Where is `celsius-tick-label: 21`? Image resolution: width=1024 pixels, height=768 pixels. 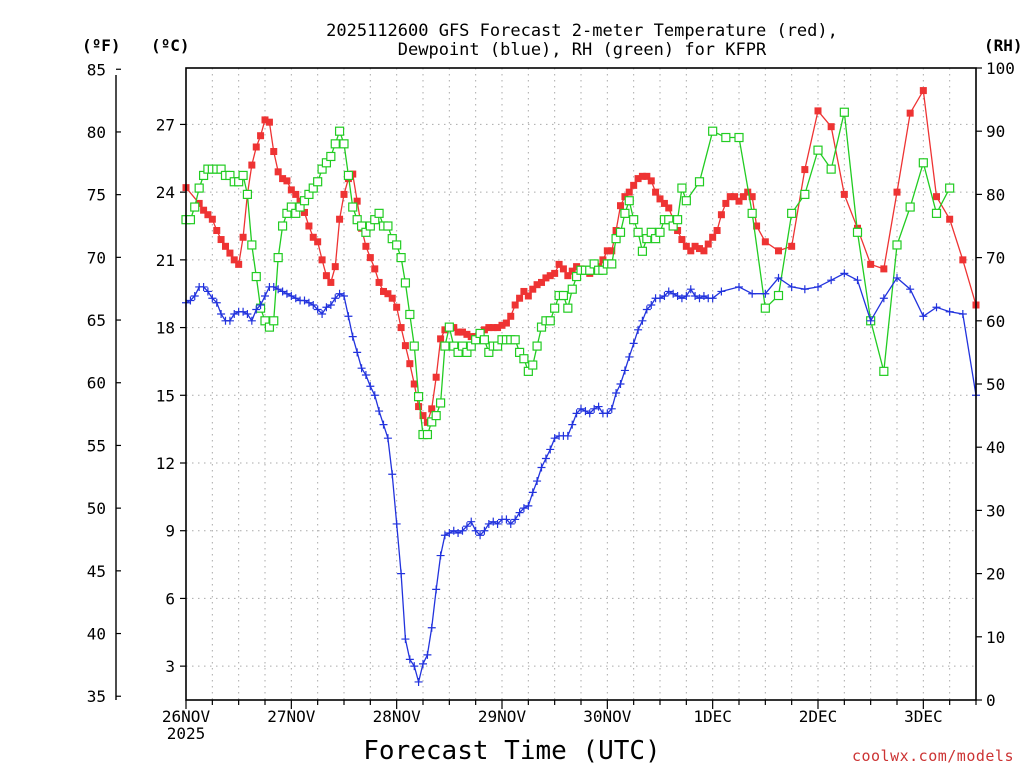 celsius-tick-label: 21 is located at coordinates (165, 260).